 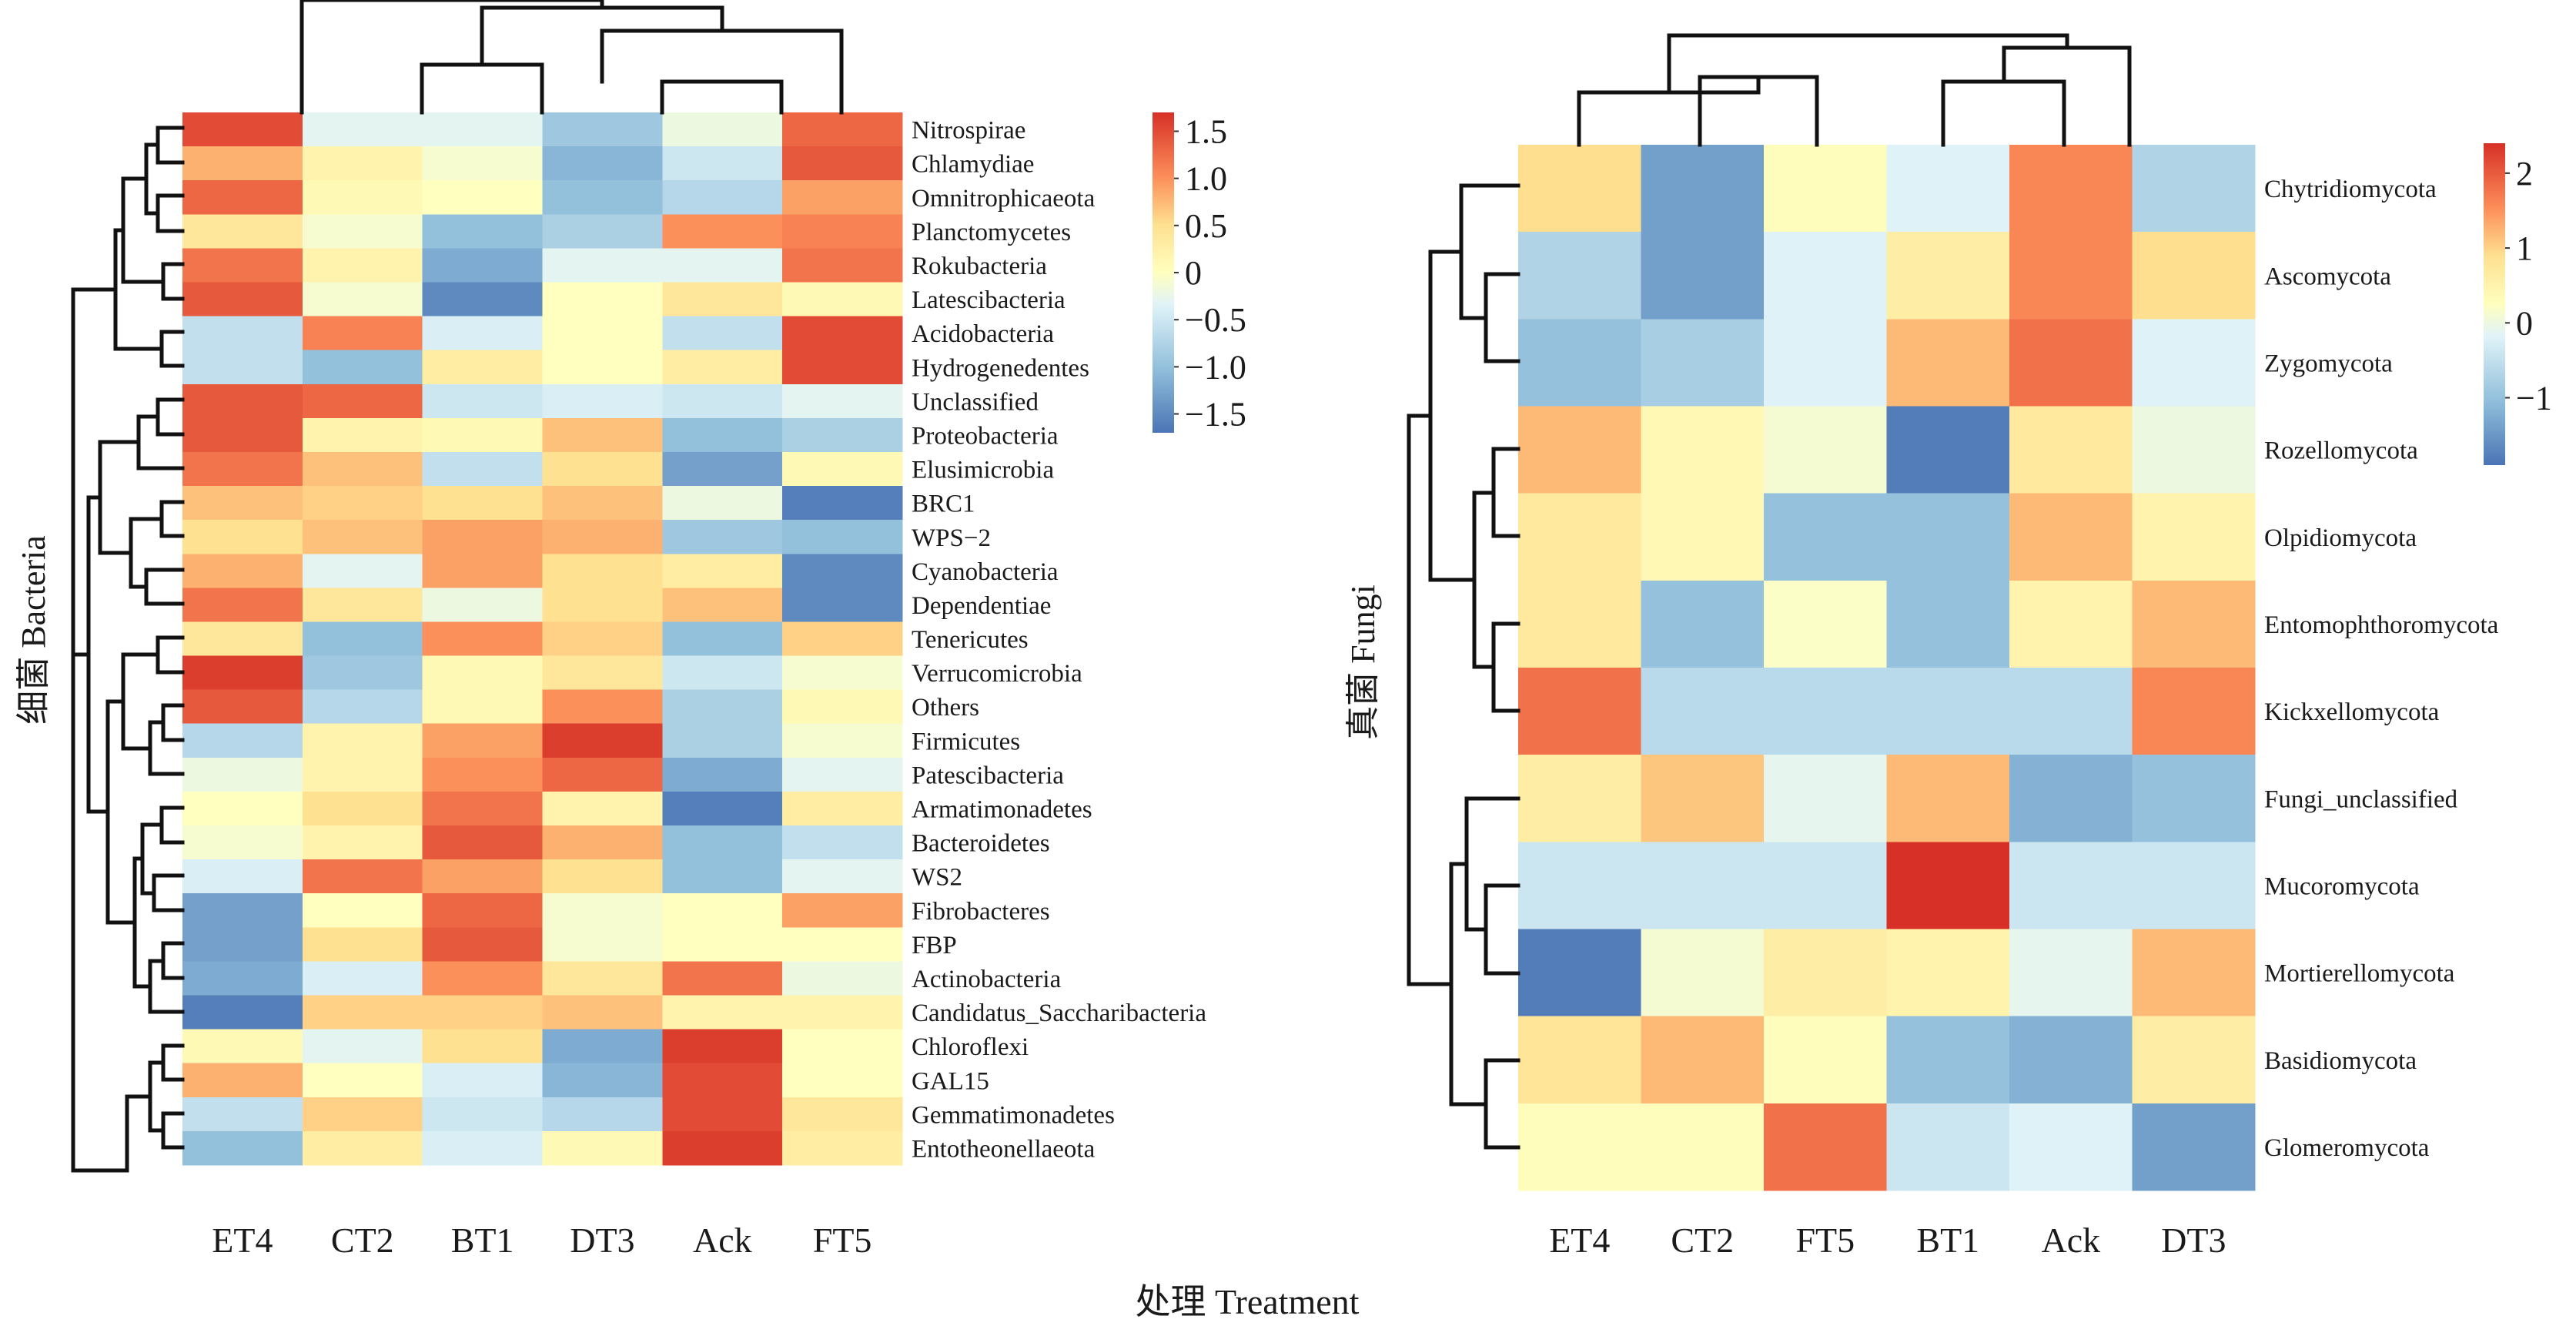 What do you see at coordinates (2194, 973) in the screenshot?
I see `fungi-cell-mortierellomycota-dt3` at bounding box center [2194, 973].